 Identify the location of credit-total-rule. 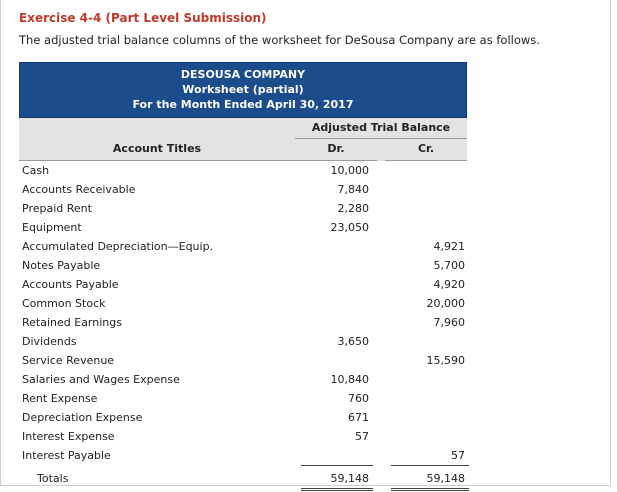
(430, 465).